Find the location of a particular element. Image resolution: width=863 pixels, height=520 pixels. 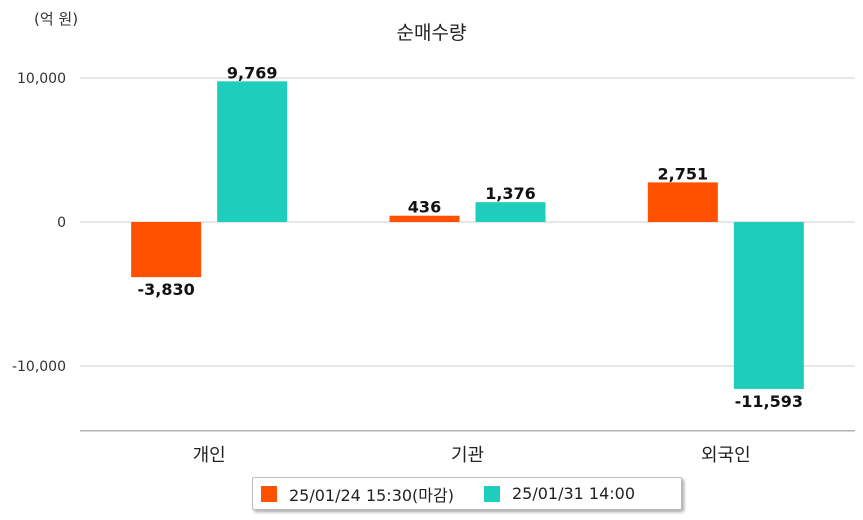

data-label: 9,769 is located at coordinates (252, 72).